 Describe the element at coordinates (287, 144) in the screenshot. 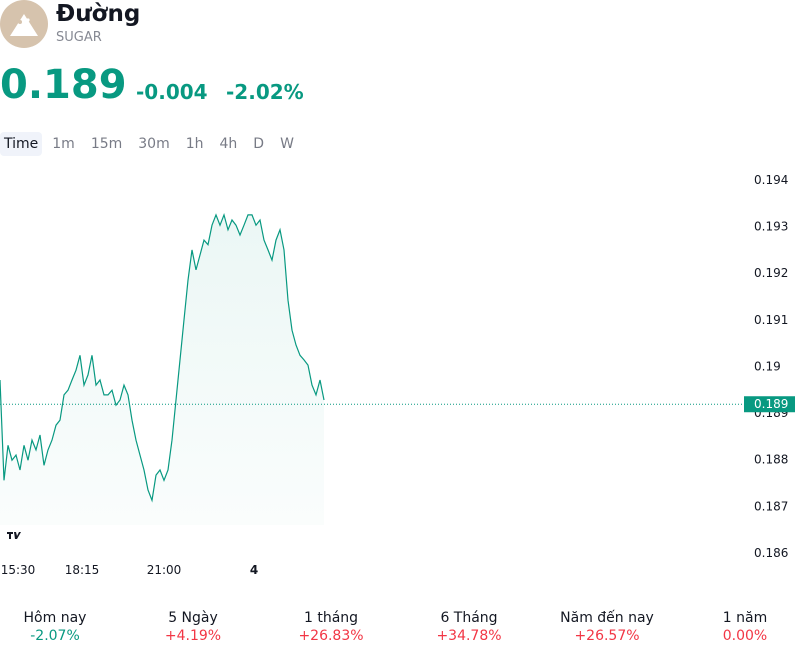

I see `interval-tab: W` at that location.